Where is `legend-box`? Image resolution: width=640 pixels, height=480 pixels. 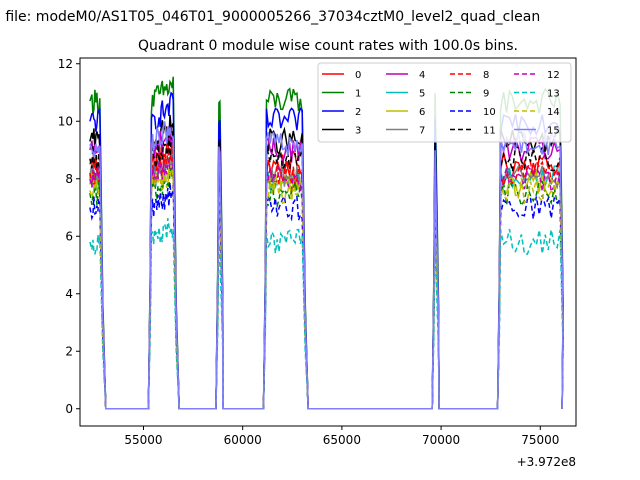
legend-box is located at coordinates (444, 102).